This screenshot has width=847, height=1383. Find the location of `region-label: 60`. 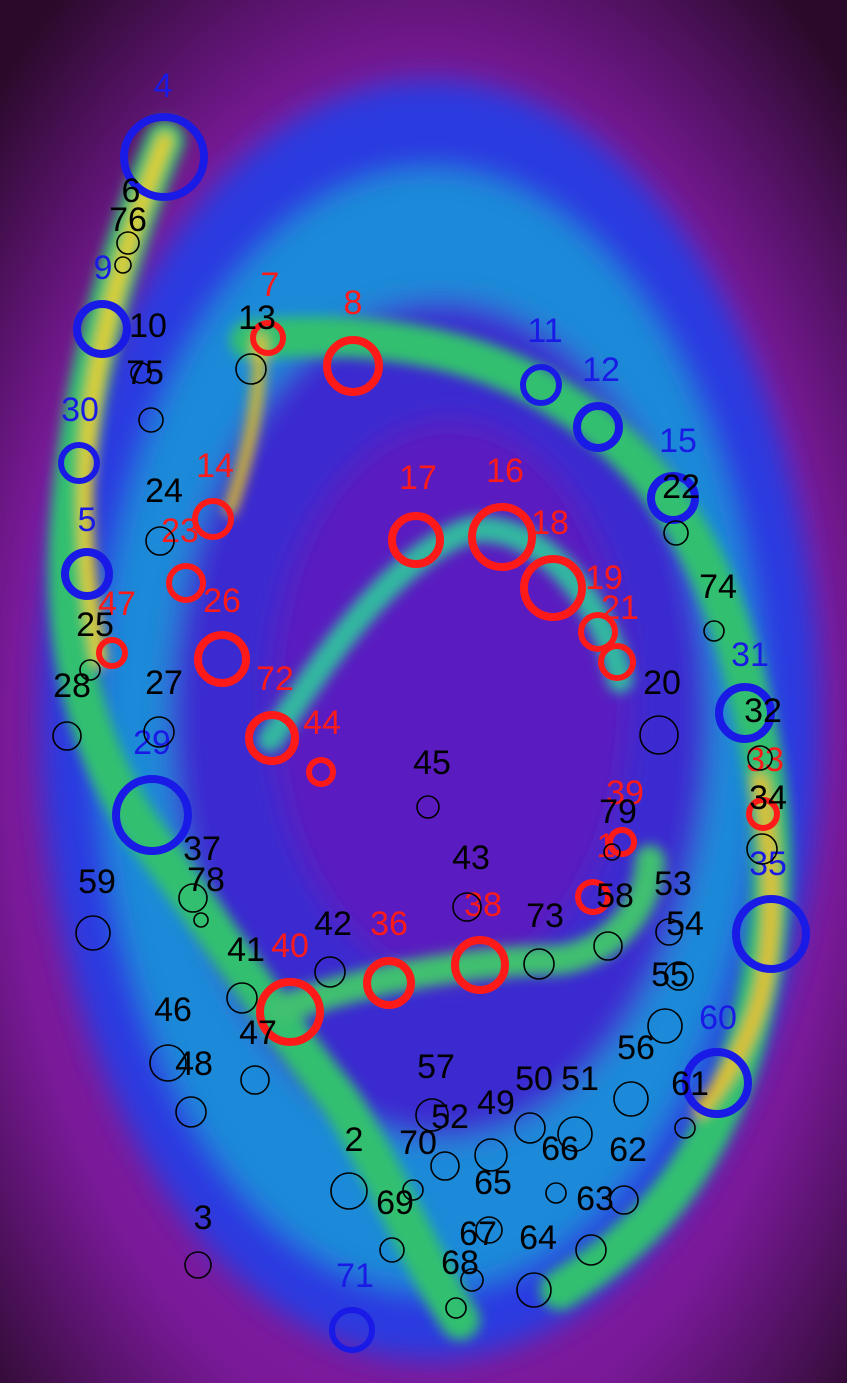

region-label: 60 is located at coordinates (718, 1018).